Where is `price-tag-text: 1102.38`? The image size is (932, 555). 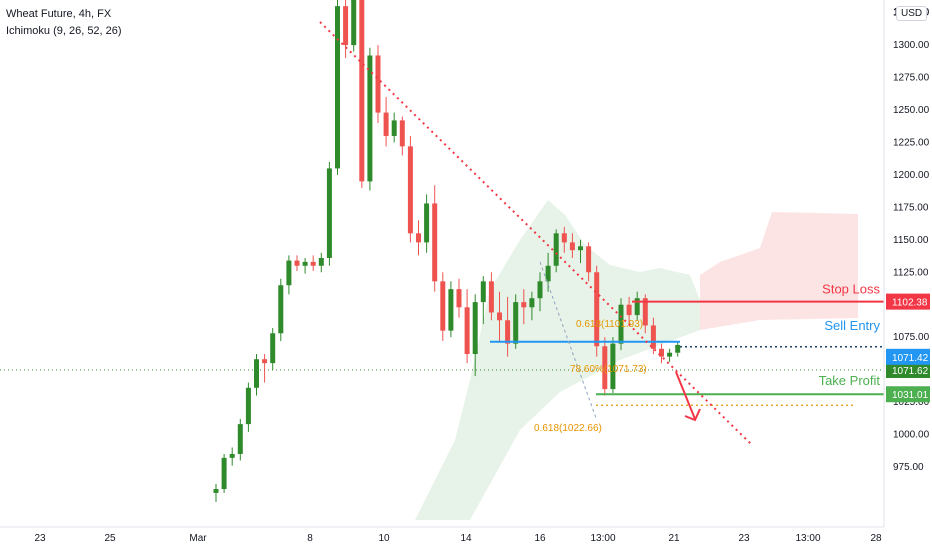
price-tag-text: 1102.38 is located at coordinates (910, 303).